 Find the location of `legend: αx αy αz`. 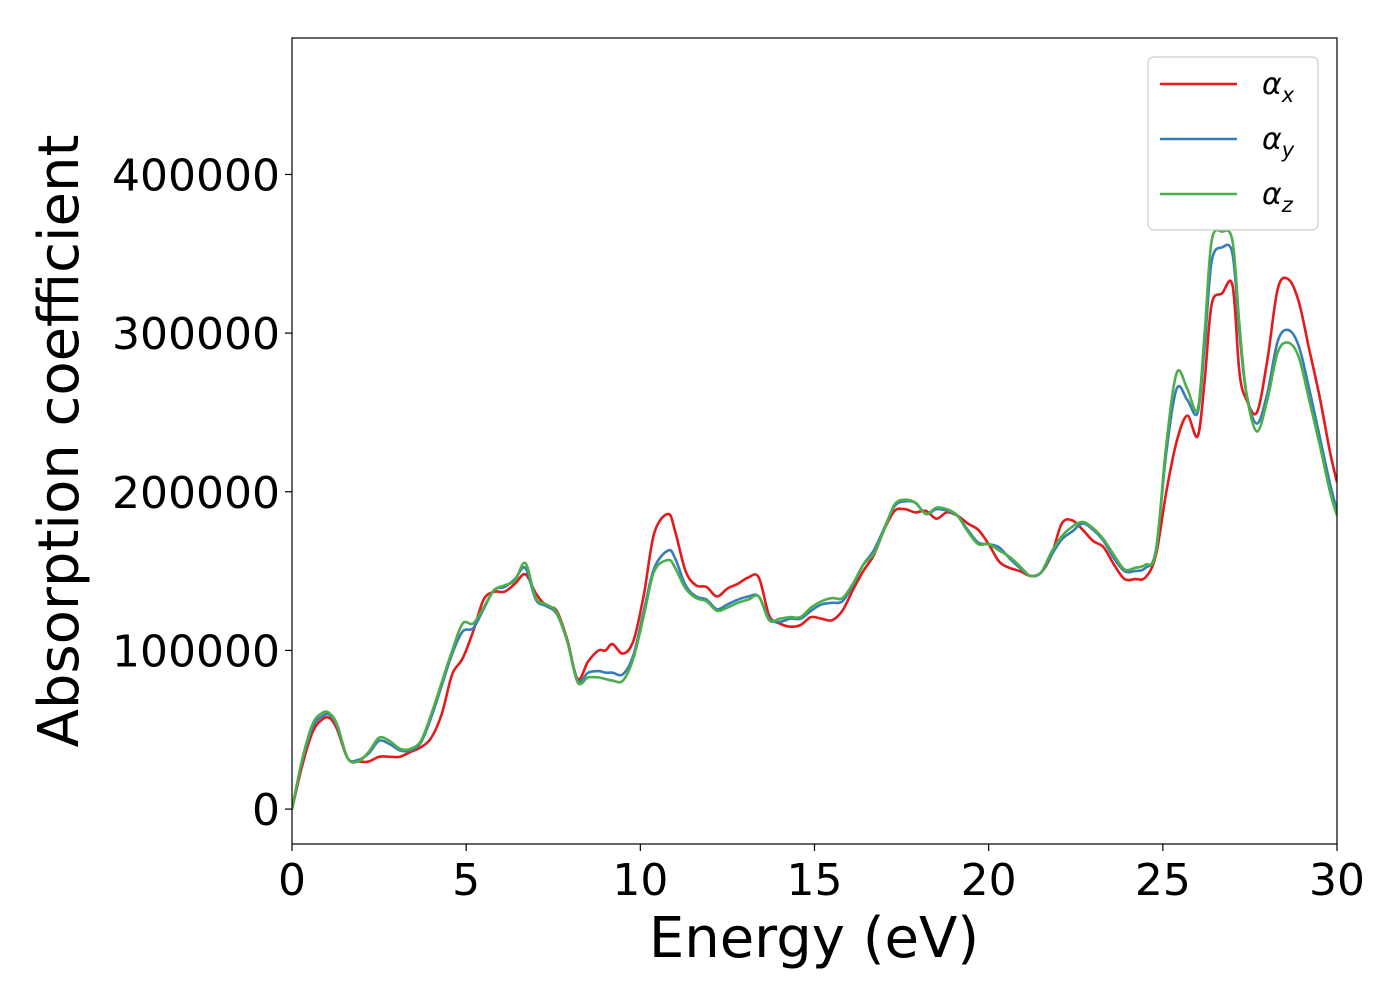

legend: αx αy αz is located at coordinates (1233, 143).